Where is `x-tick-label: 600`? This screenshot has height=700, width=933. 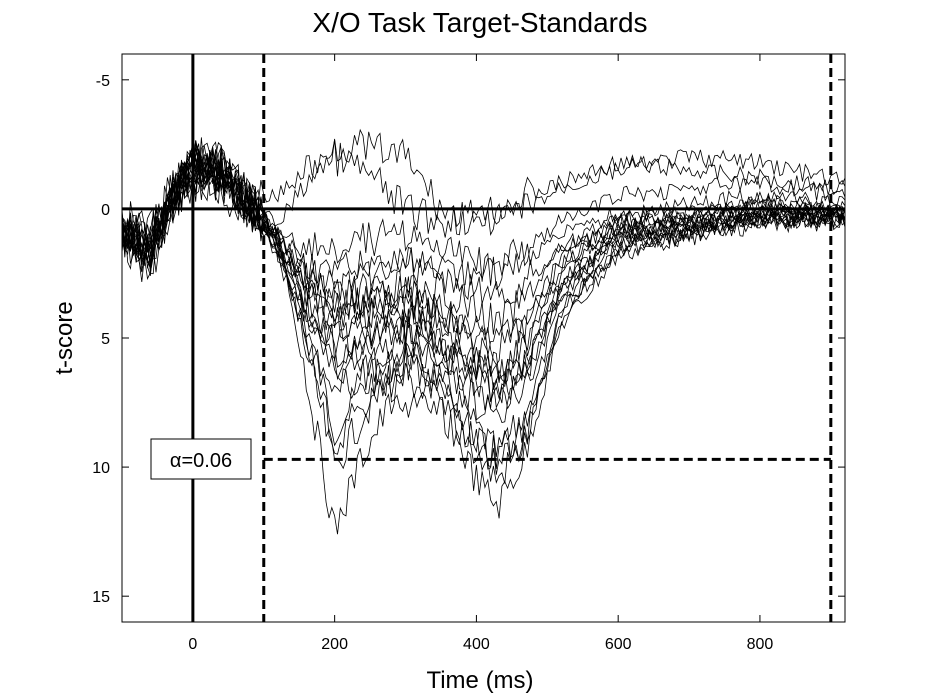
x-tick-label: 600 is located at coordinates (618, 644).